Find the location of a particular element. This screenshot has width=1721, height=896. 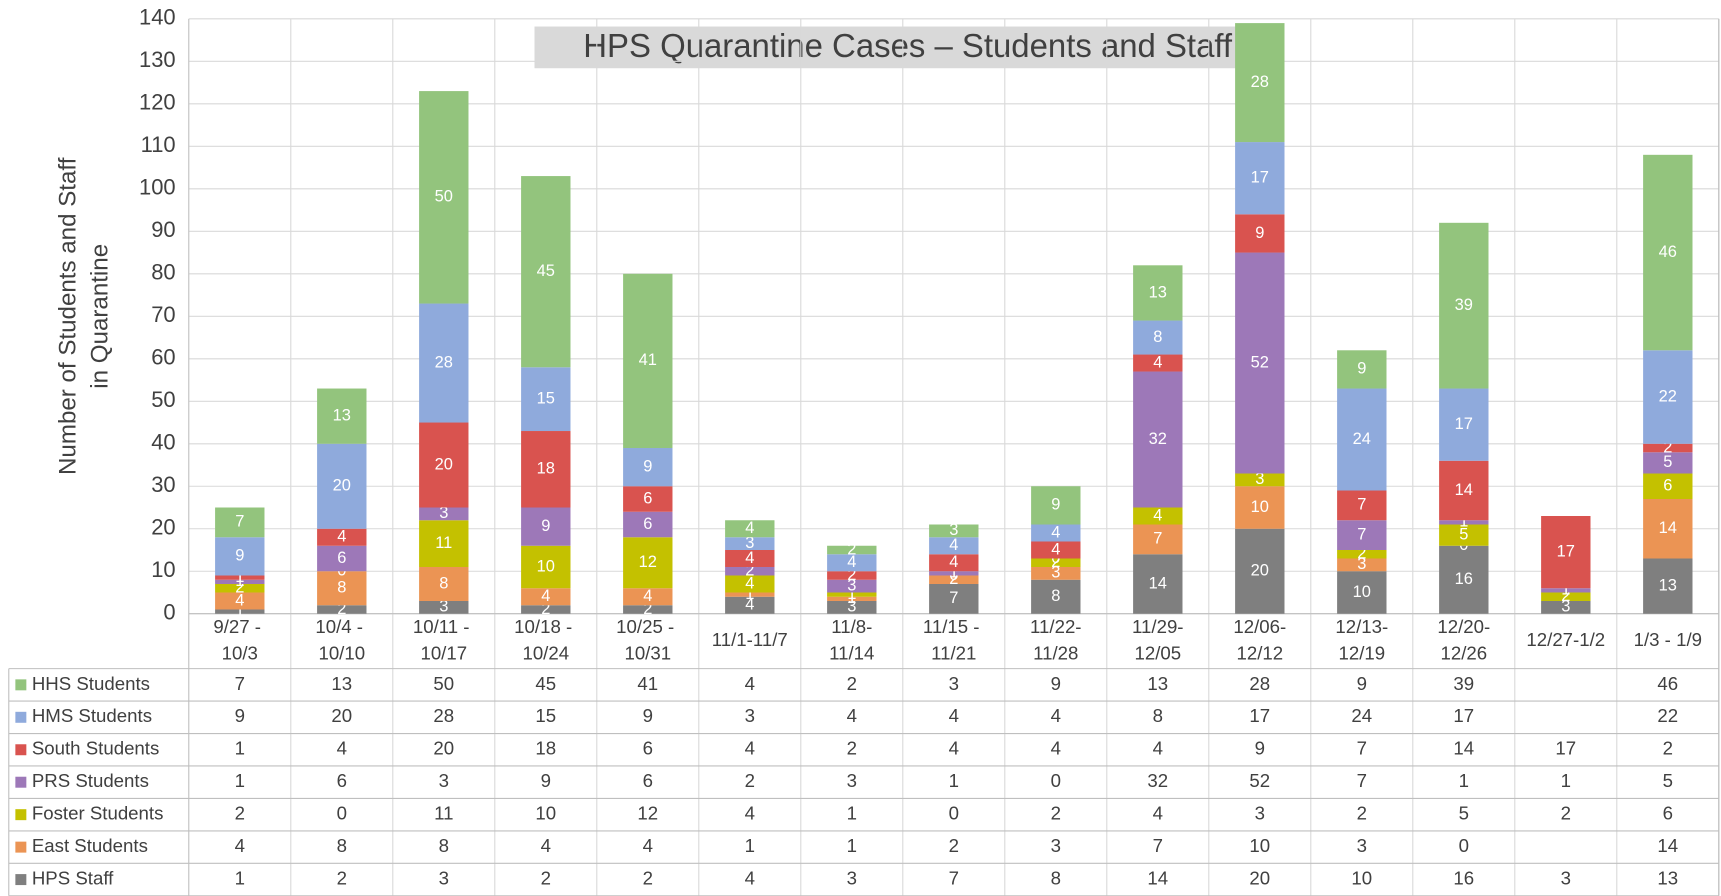

table-cell: 11 is located at coordinates (443, 813).